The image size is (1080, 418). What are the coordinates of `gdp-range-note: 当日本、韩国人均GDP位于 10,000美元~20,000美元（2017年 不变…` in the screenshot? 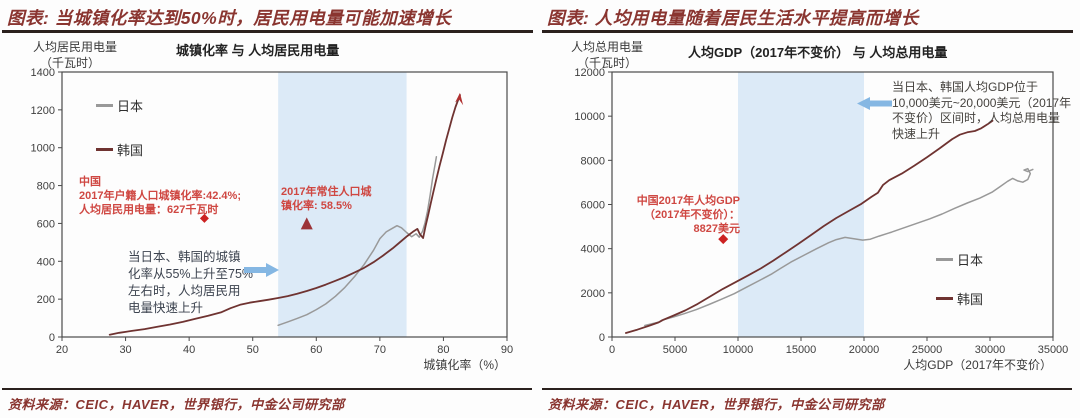 It's located at (982, 110).